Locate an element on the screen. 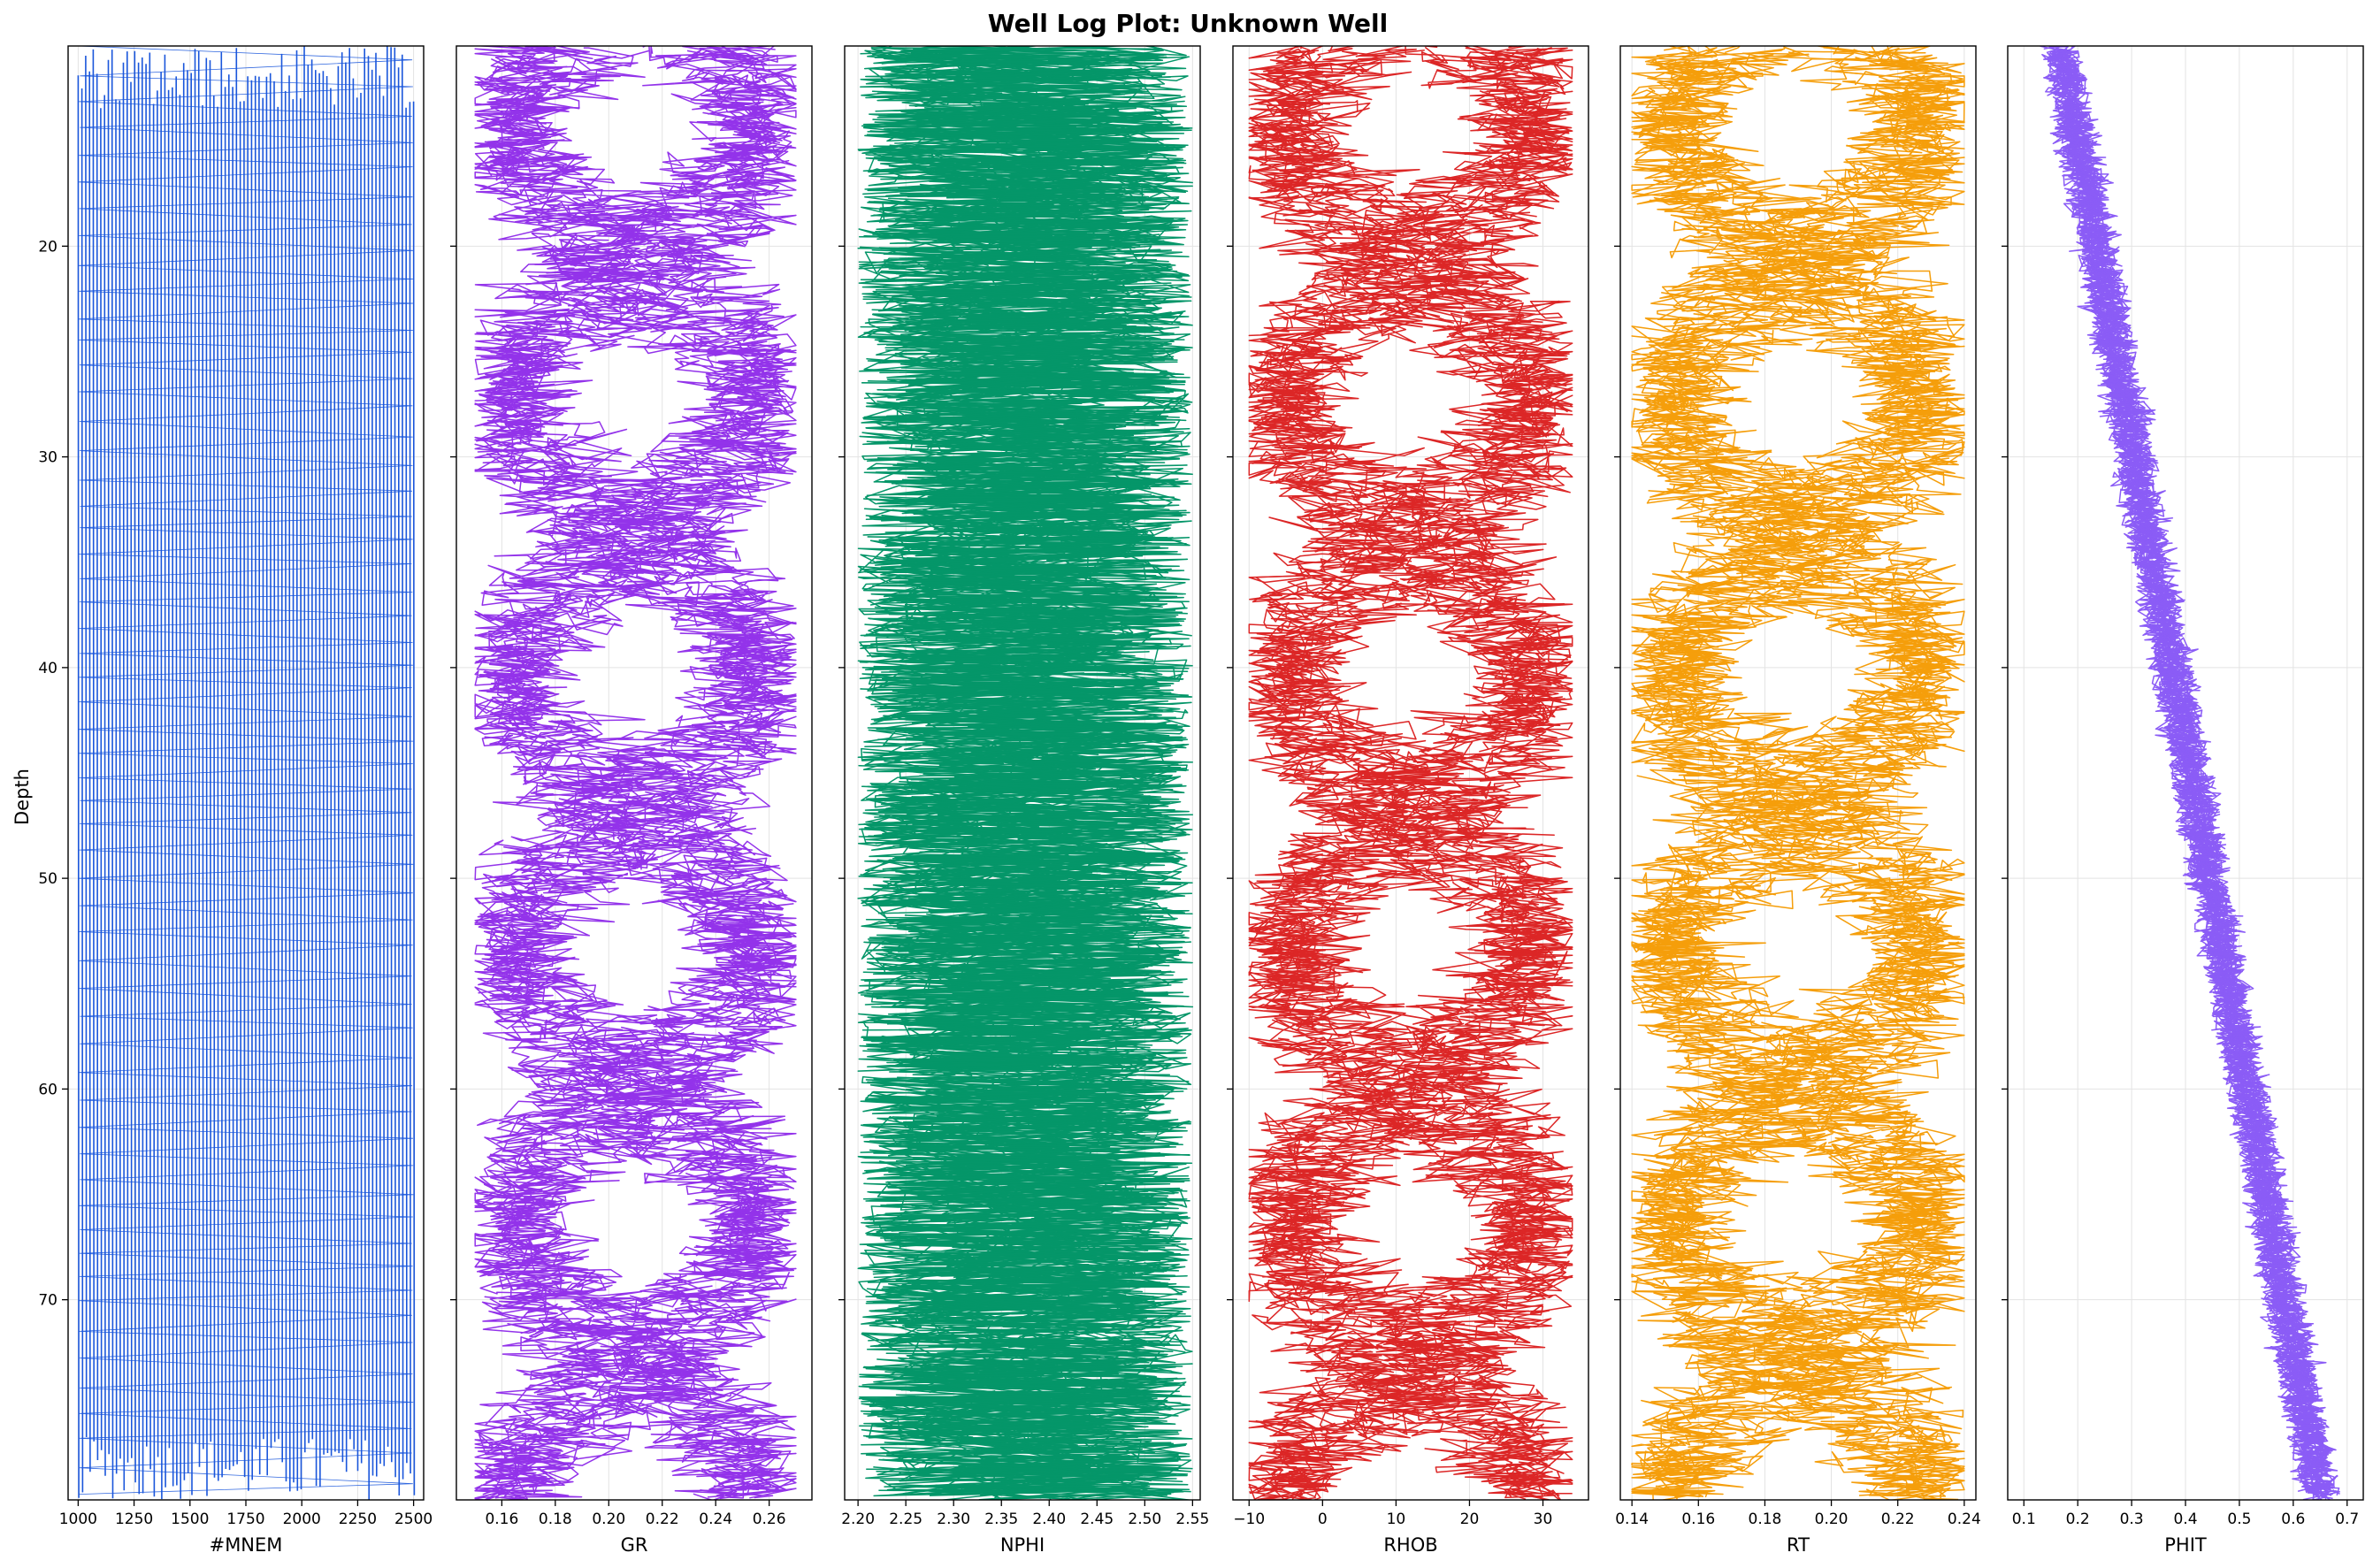  series-rt is located at coordinates (1798, 773).